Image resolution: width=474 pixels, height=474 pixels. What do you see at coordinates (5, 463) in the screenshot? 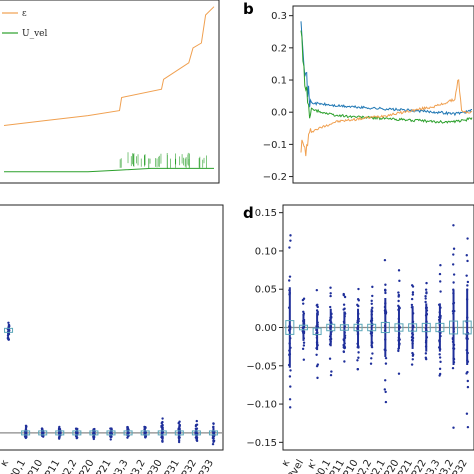
I see `panel-c-category-0: κ` at bounding box center [5, 463].